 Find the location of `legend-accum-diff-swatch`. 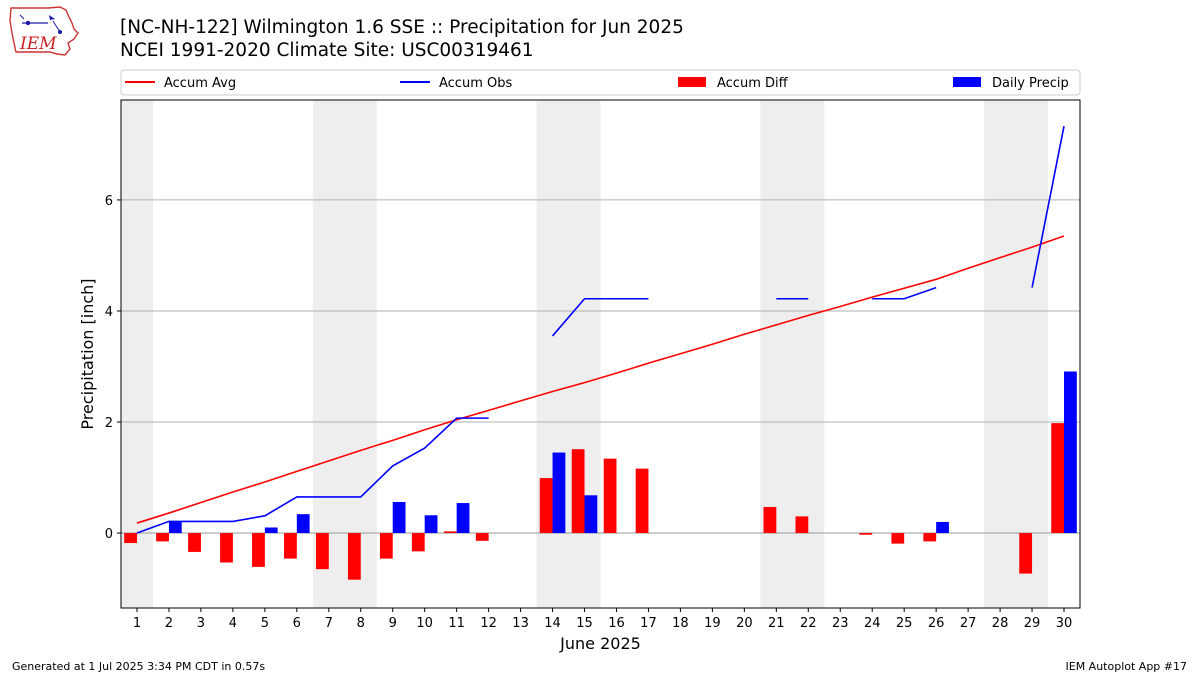

legend-accum-diff-swatch is located at coordinates (692, 82).